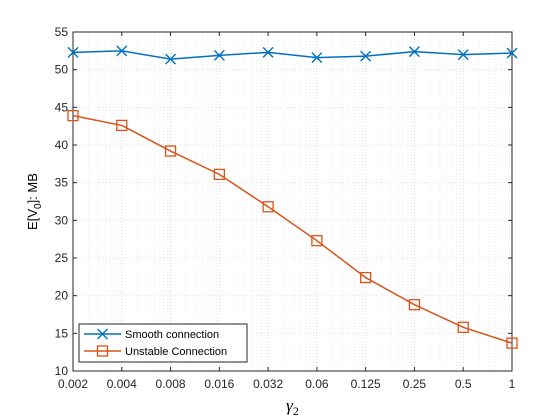 This screenshot has height=420, width=560. I want to click on y-tick-label: 45, so click(62, 107).